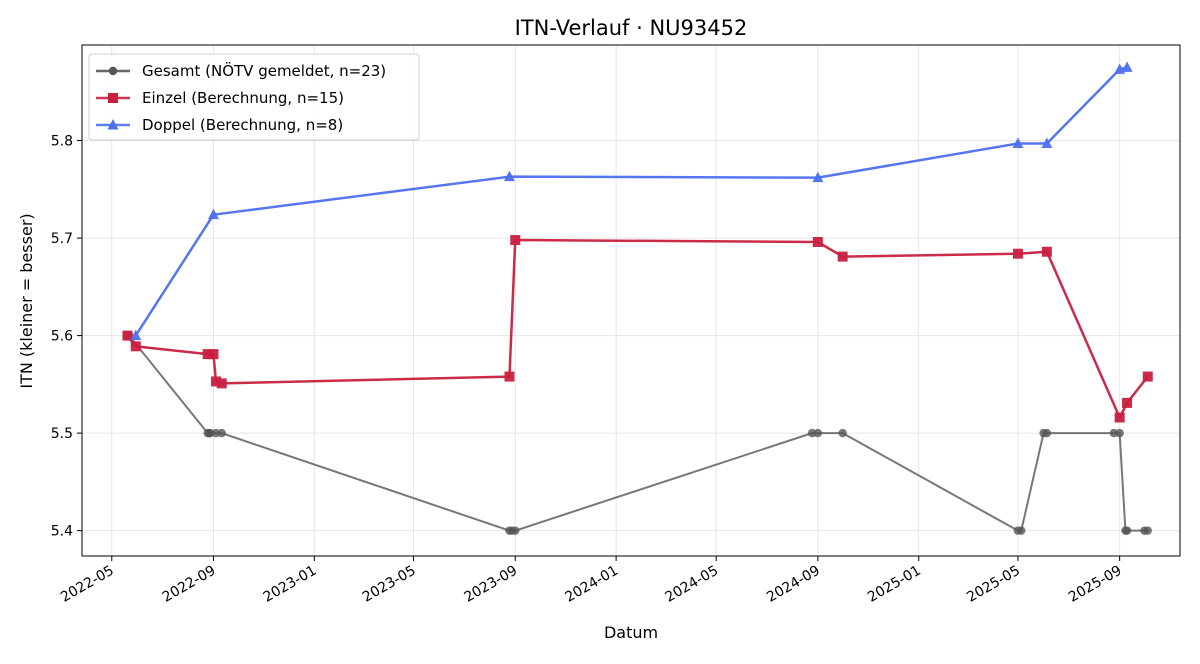 This screenshot has height=664, width=1200. What do you see at coordinates (189, 584) in the screenshot?
I see `x-tick-label: 2022-09` at bounding box center [189, 584].